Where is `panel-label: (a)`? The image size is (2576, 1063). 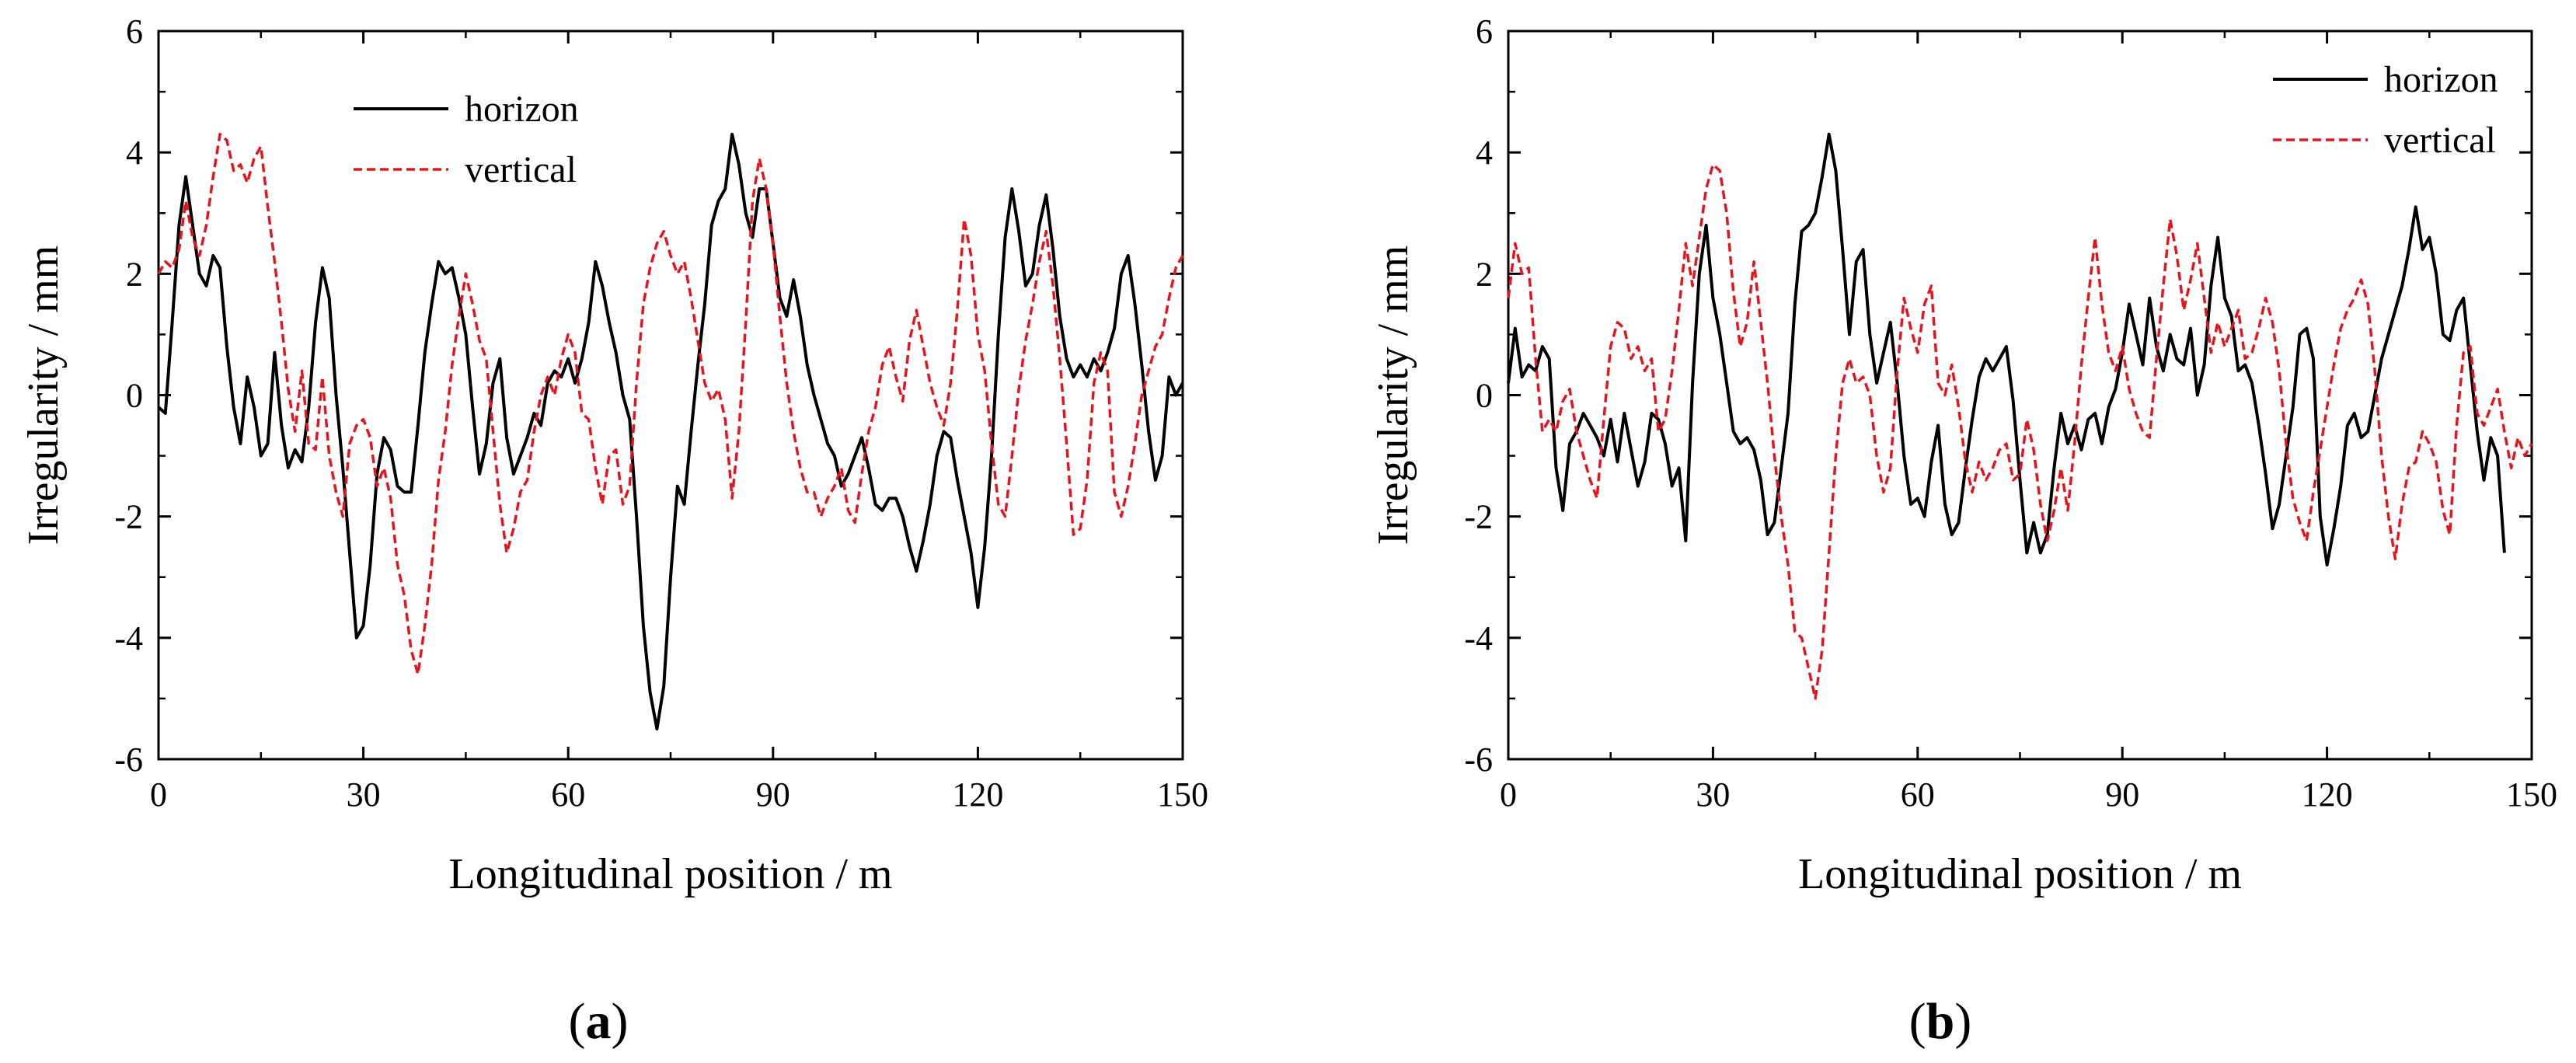
panel-label: (a) is located at coordinates (599, 1021).